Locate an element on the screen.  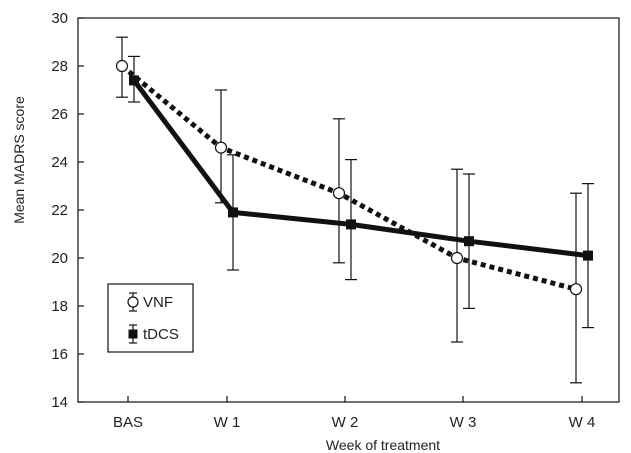
y-tick-label: 30 is located at coordinates (59, 18).